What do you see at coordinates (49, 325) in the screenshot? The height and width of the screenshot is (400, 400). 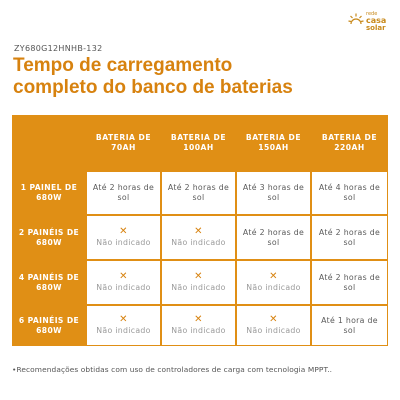 I see `row-header: 6 PAINÉIS DE 680W` at bounding box center [49, 325].